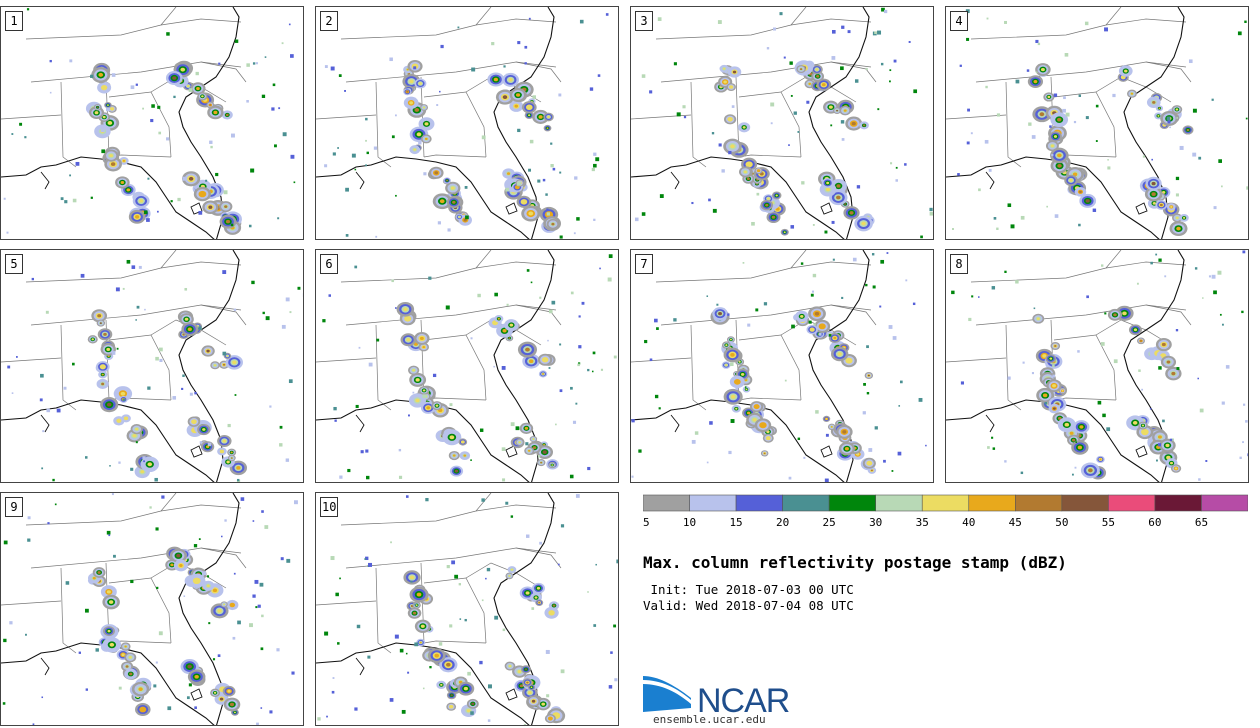 Image resolution: width=1260 pixels, height=728 pixels. Describe the element at coordinates (467, 123) in the screenshot. I see `ensemble-member-panel: 2` at that location.